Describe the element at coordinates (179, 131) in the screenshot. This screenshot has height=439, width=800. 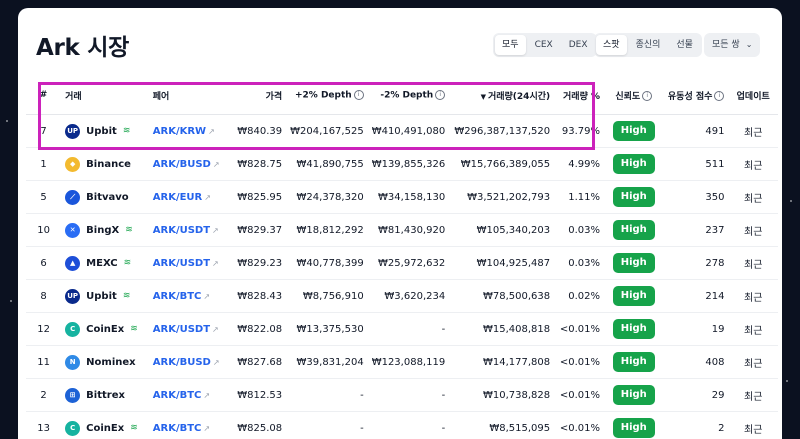
I see `pair-link: ARK/KRW` at that location.